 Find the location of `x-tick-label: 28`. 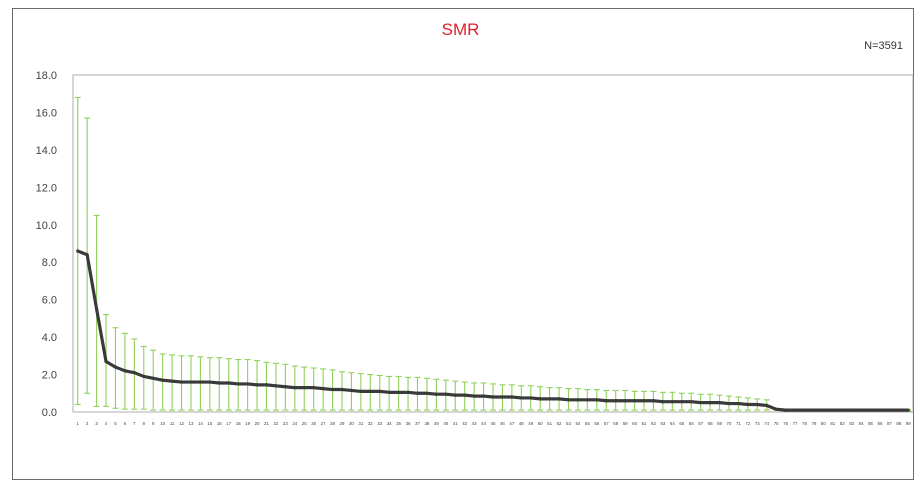

x-tick-label: 28 is located at coordinates (332, 423).